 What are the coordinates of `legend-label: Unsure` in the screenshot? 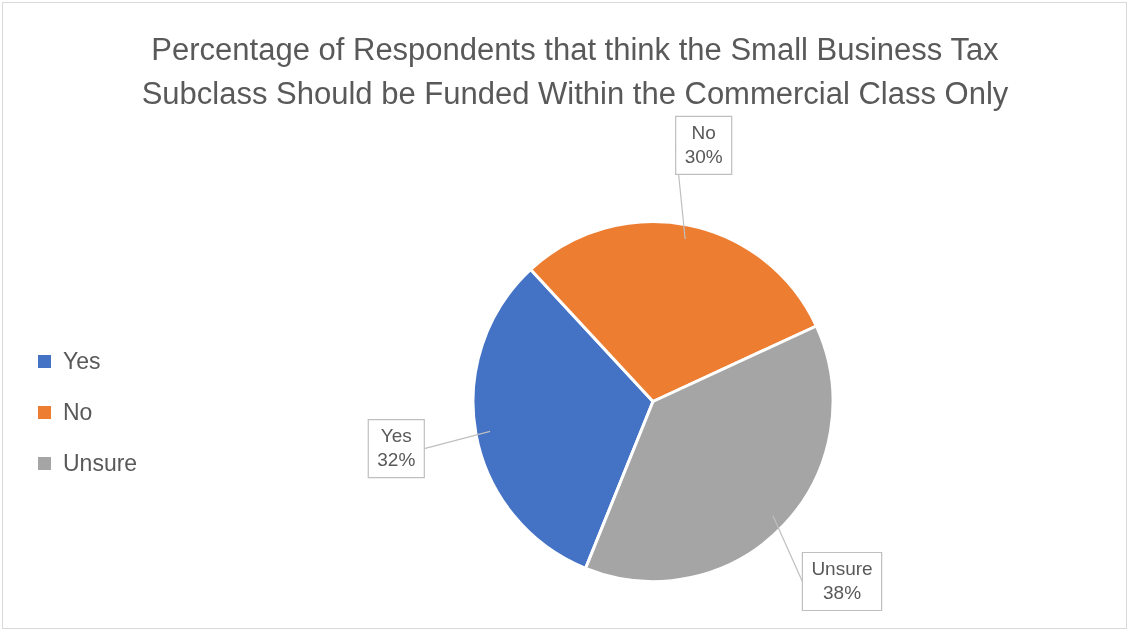 It's located at (100, 463).